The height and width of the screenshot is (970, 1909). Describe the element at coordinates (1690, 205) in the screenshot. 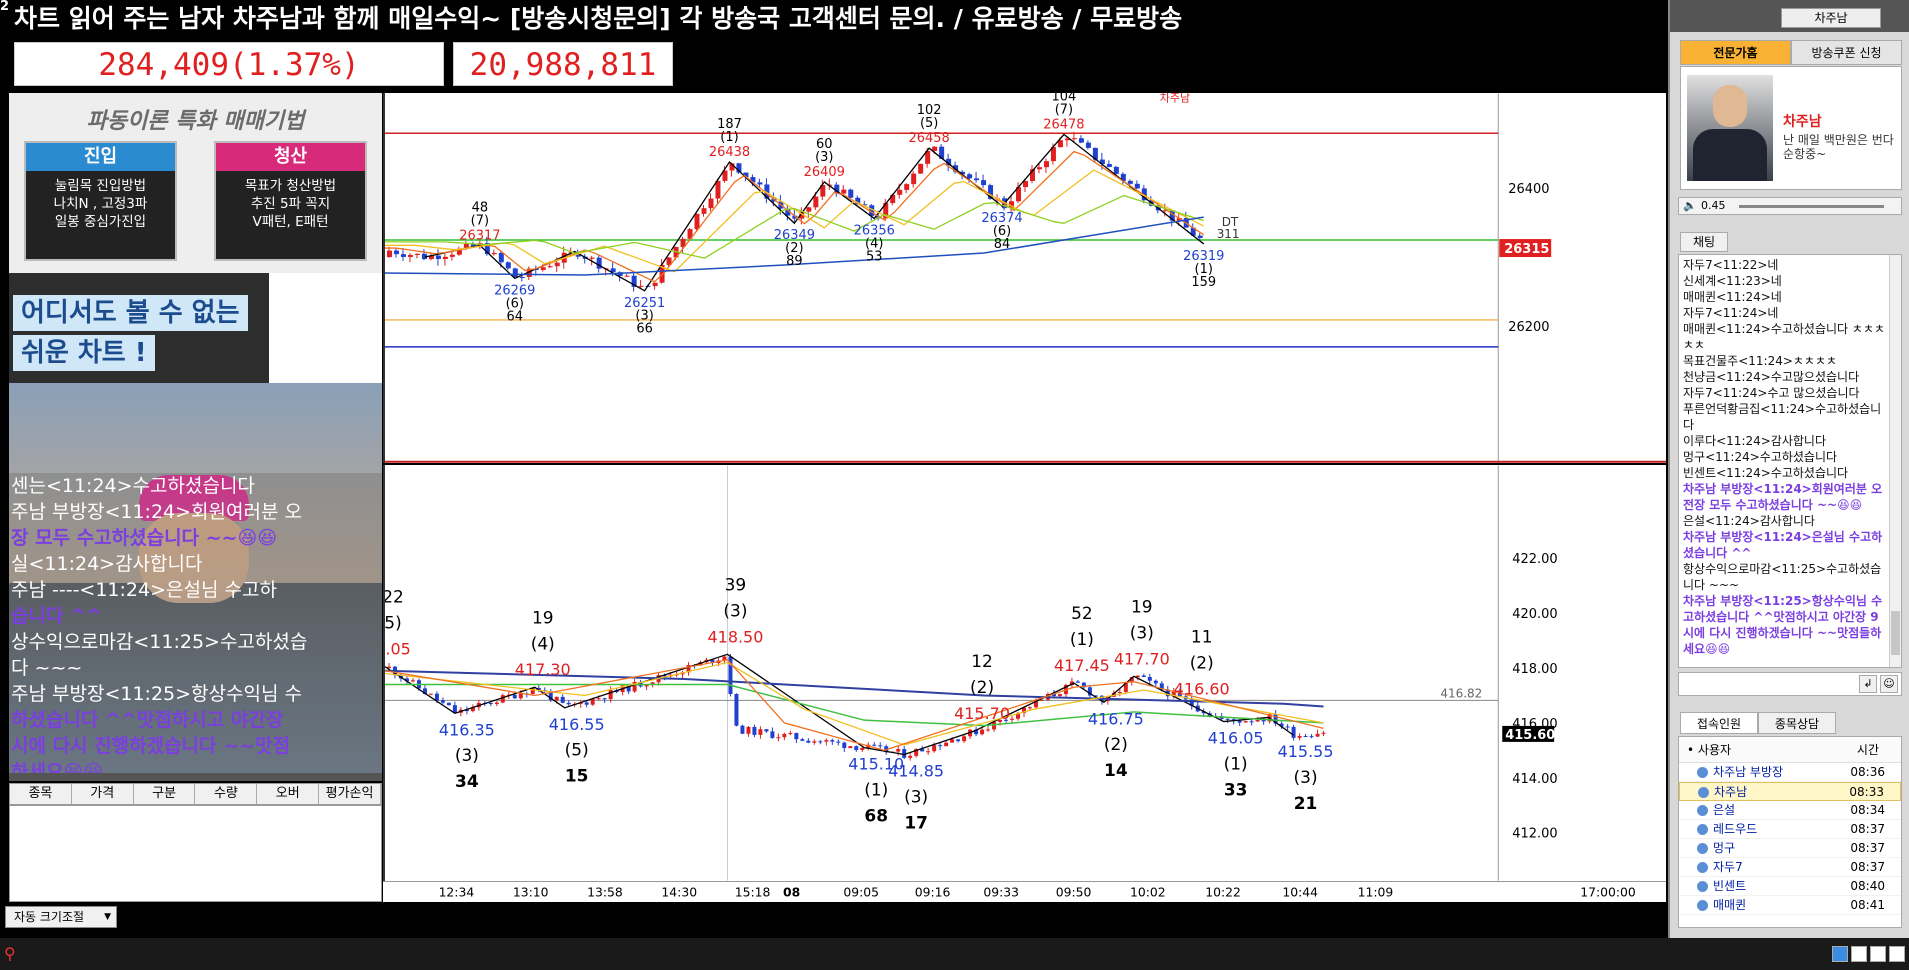

I see `speaker-icon: 🔈` at that location.